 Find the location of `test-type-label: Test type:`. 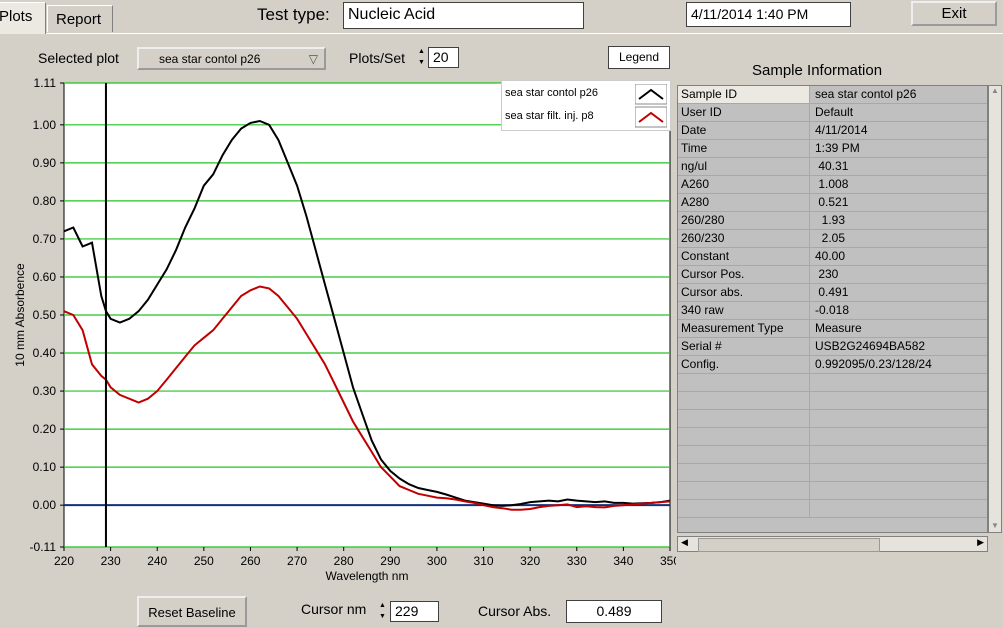

test-type-label: Test type: is located at coordinates (293, 14).